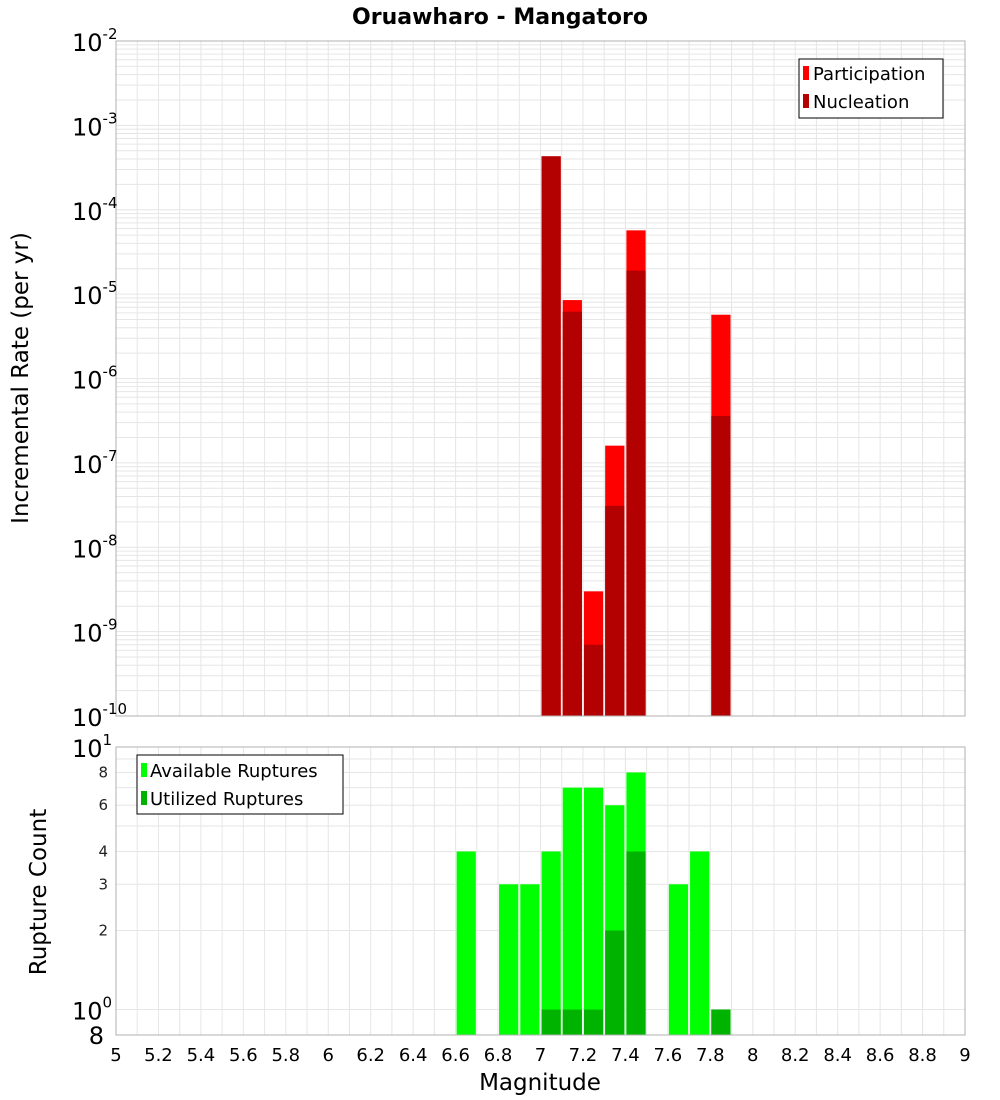  What do you see at coordinates (583, 1055) in the screenshot?
I see `x-tick-label: 7.2` at bounding box center [583, 1055].